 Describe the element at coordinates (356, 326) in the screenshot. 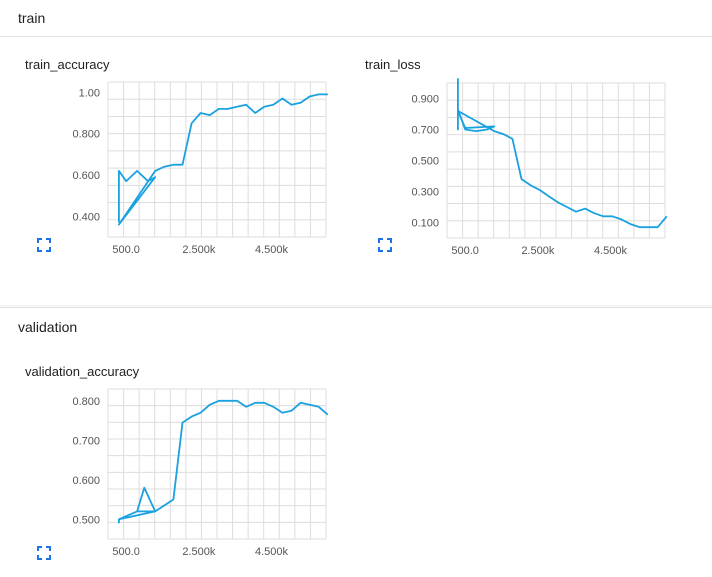

I see `section-header-validation: validation` at that location.